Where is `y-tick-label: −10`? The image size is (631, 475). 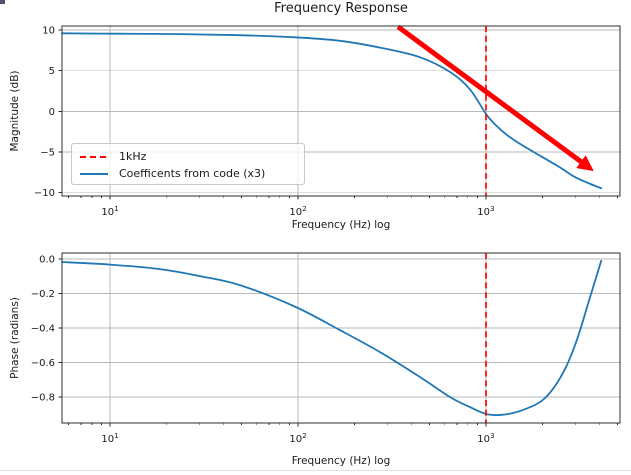
y-tick-label: −10 is located at coordinates (44, 193).